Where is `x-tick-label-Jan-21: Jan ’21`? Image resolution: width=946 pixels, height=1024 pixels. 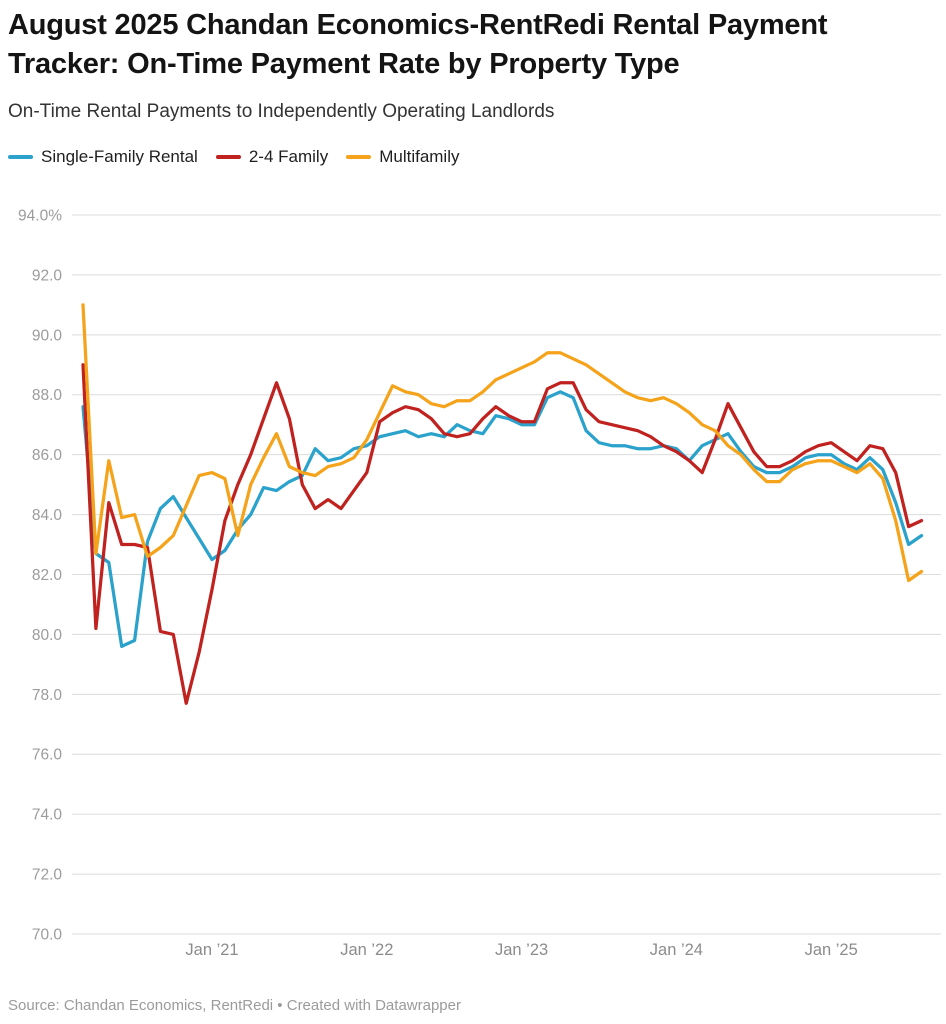
x-tick-label-Jan-21: Jan ’21 is located at coordinates (211, 950).